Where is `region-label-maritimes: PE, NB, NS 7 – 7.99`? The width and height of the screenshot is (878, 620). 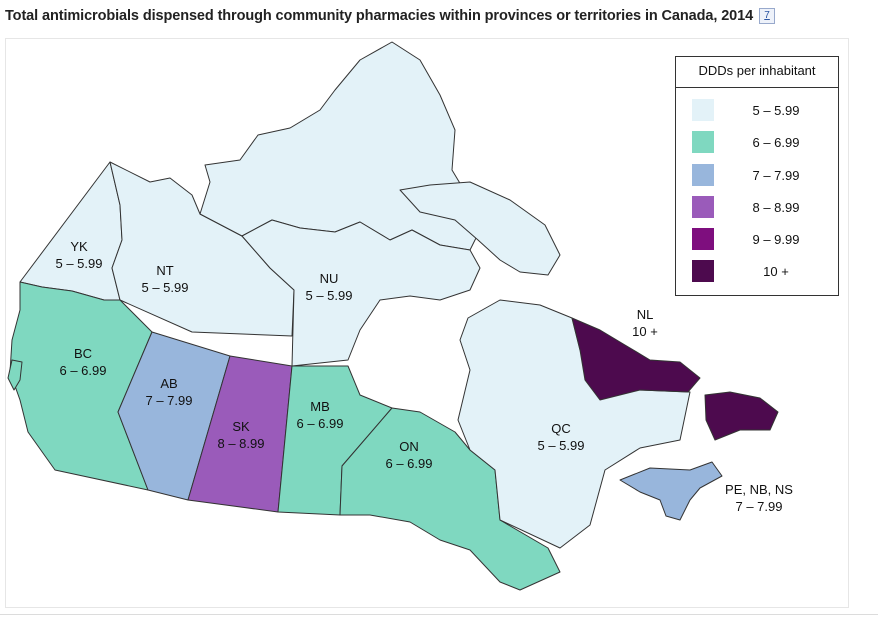 region-label-maritimes: PE, NB, NS 7 – 7.99 is located at coordinates (759, 498).